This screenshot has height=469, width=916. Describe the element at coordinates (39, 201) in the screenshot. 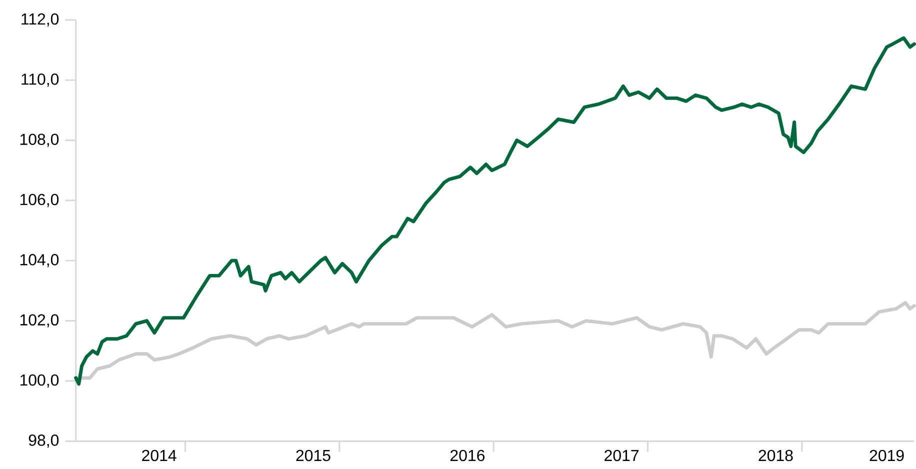

I see `y-tick-label: 106,0` at that location.